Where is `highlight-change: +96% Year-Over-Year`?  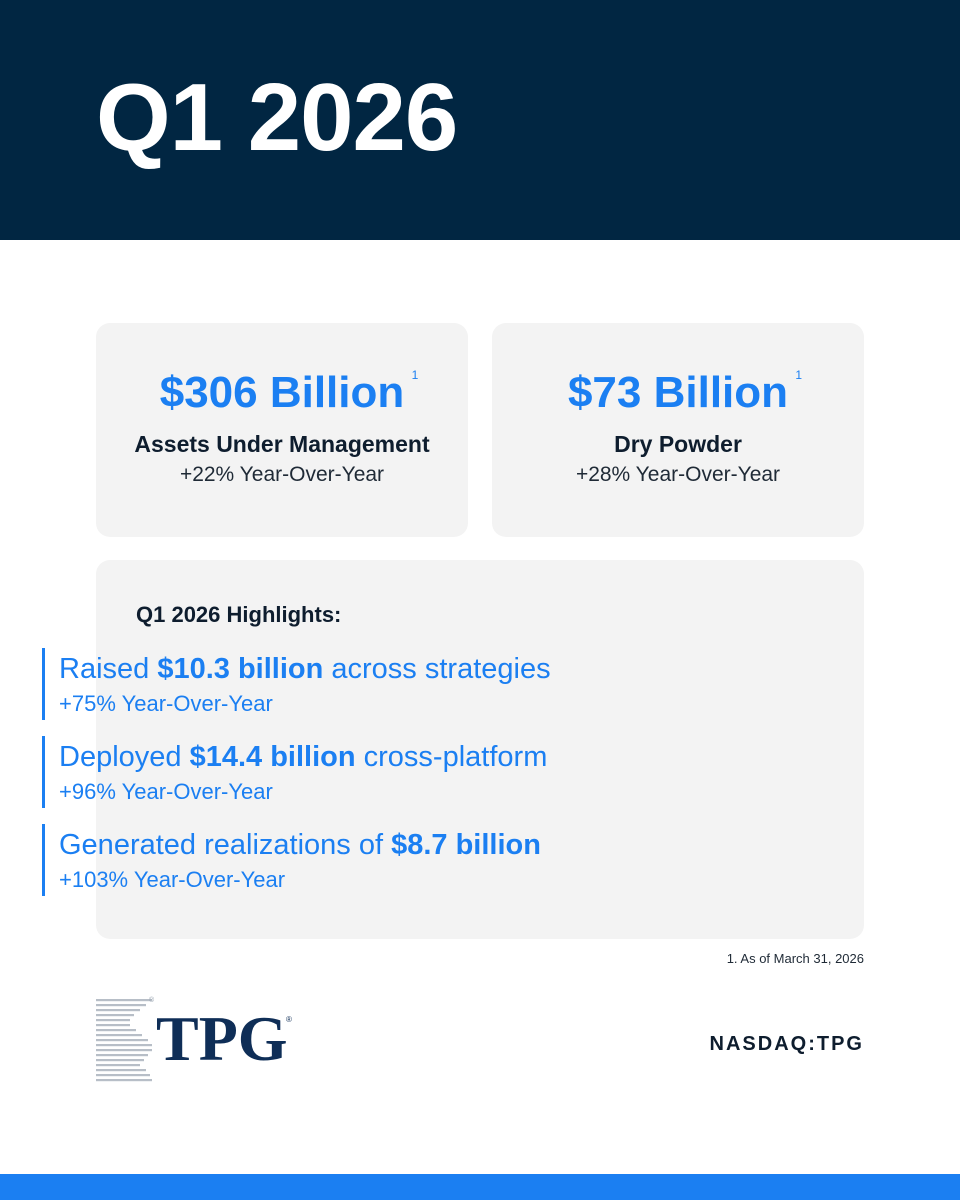
highlight-change: +96% Year-Over-Year is located at coordinates (166, 791).